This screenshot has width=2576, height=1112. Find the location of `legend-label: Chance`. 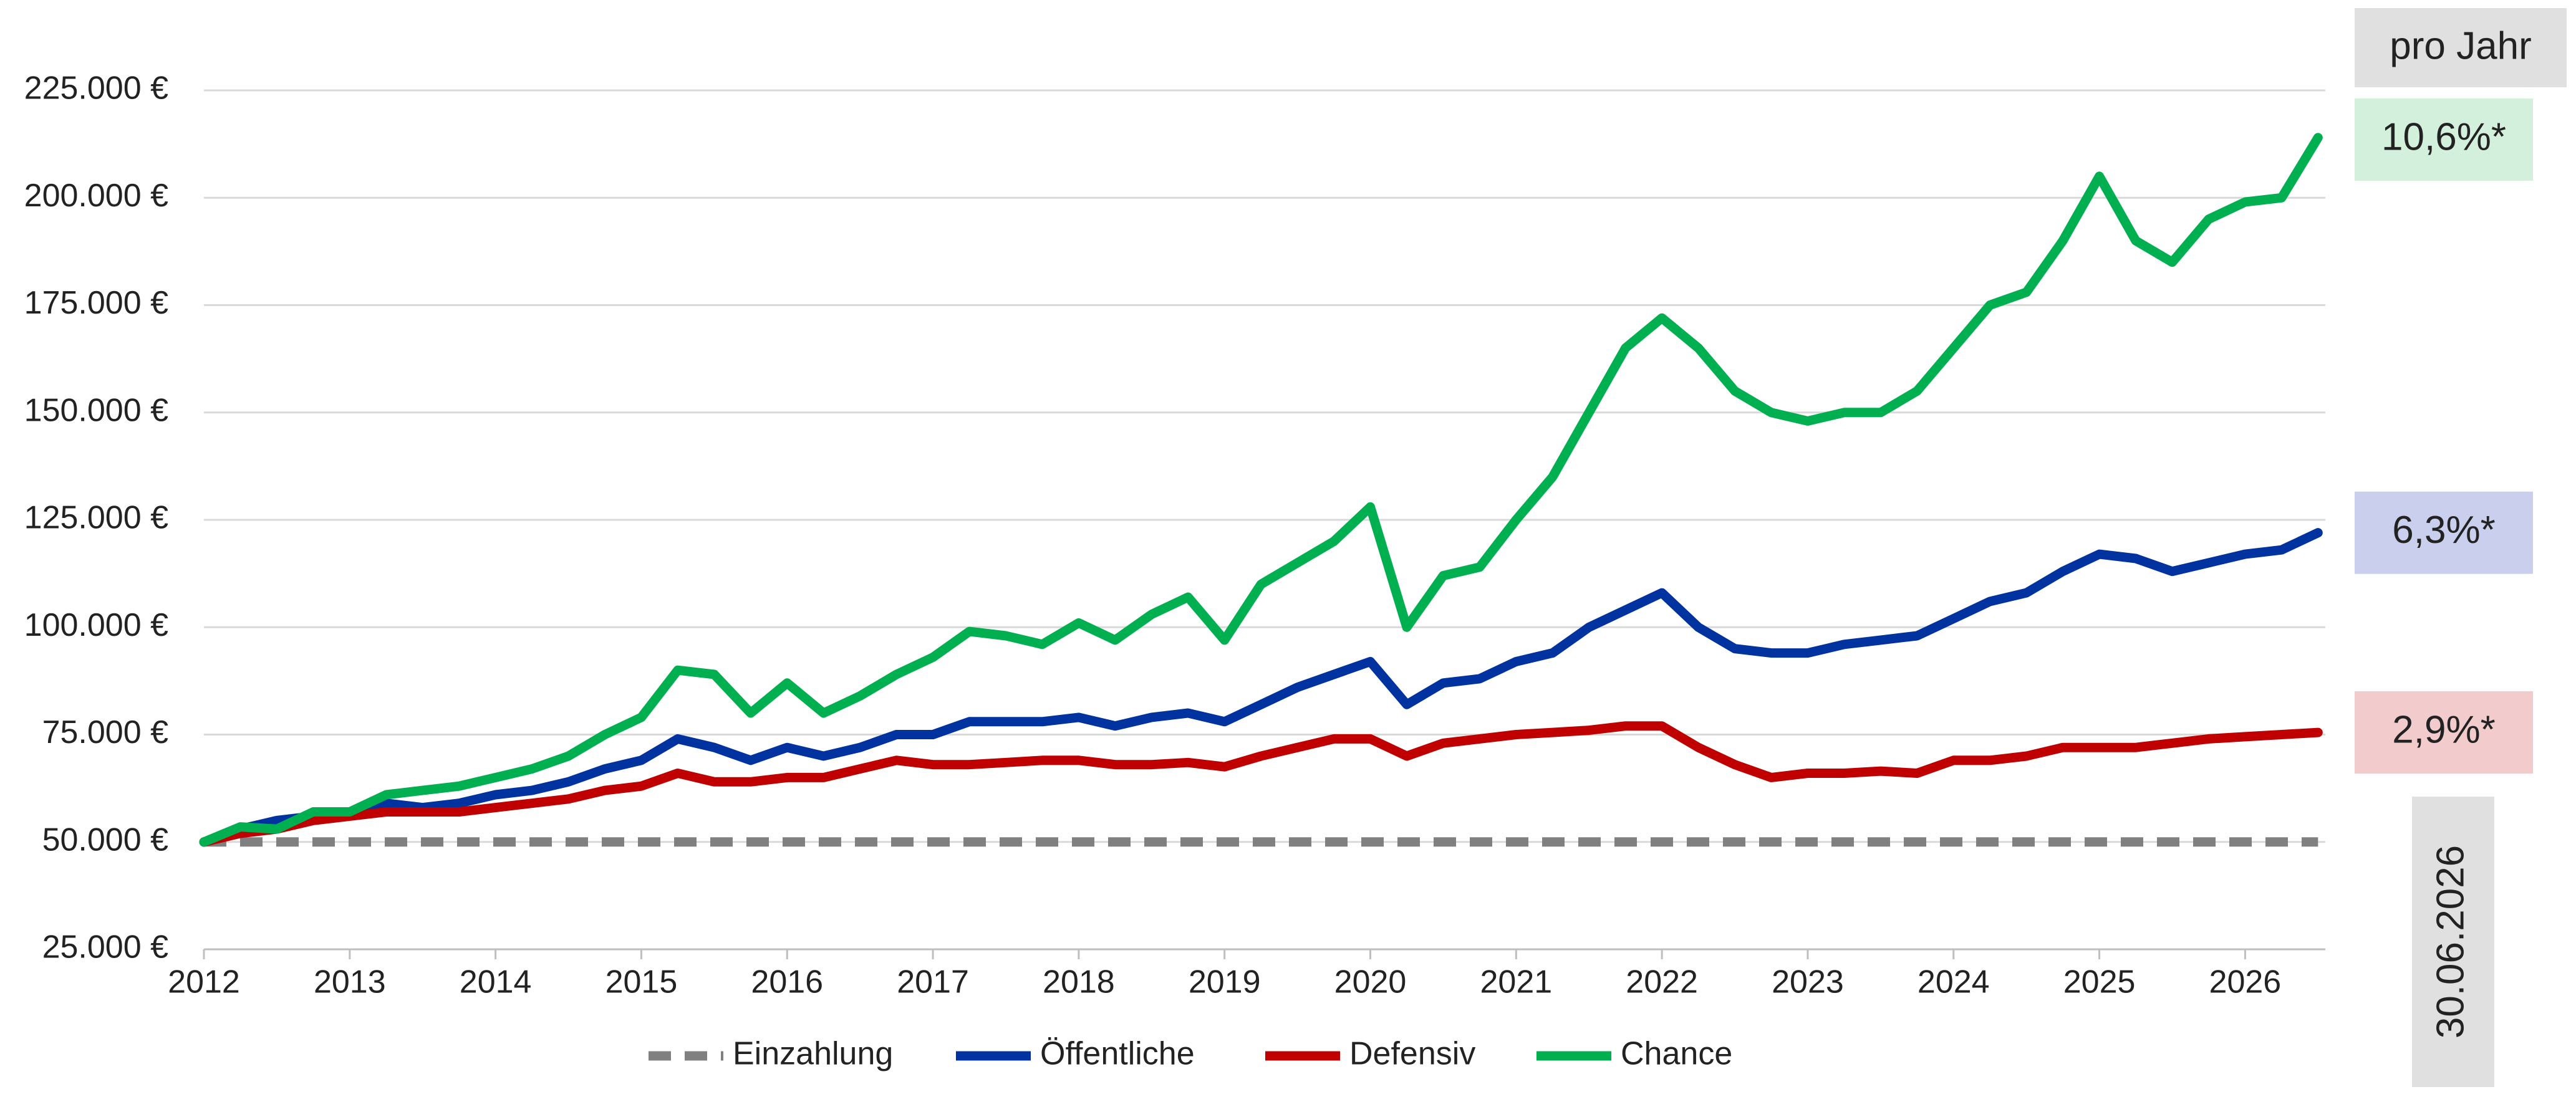

legend-label: Chance is located at coordinates (1676, 1054).